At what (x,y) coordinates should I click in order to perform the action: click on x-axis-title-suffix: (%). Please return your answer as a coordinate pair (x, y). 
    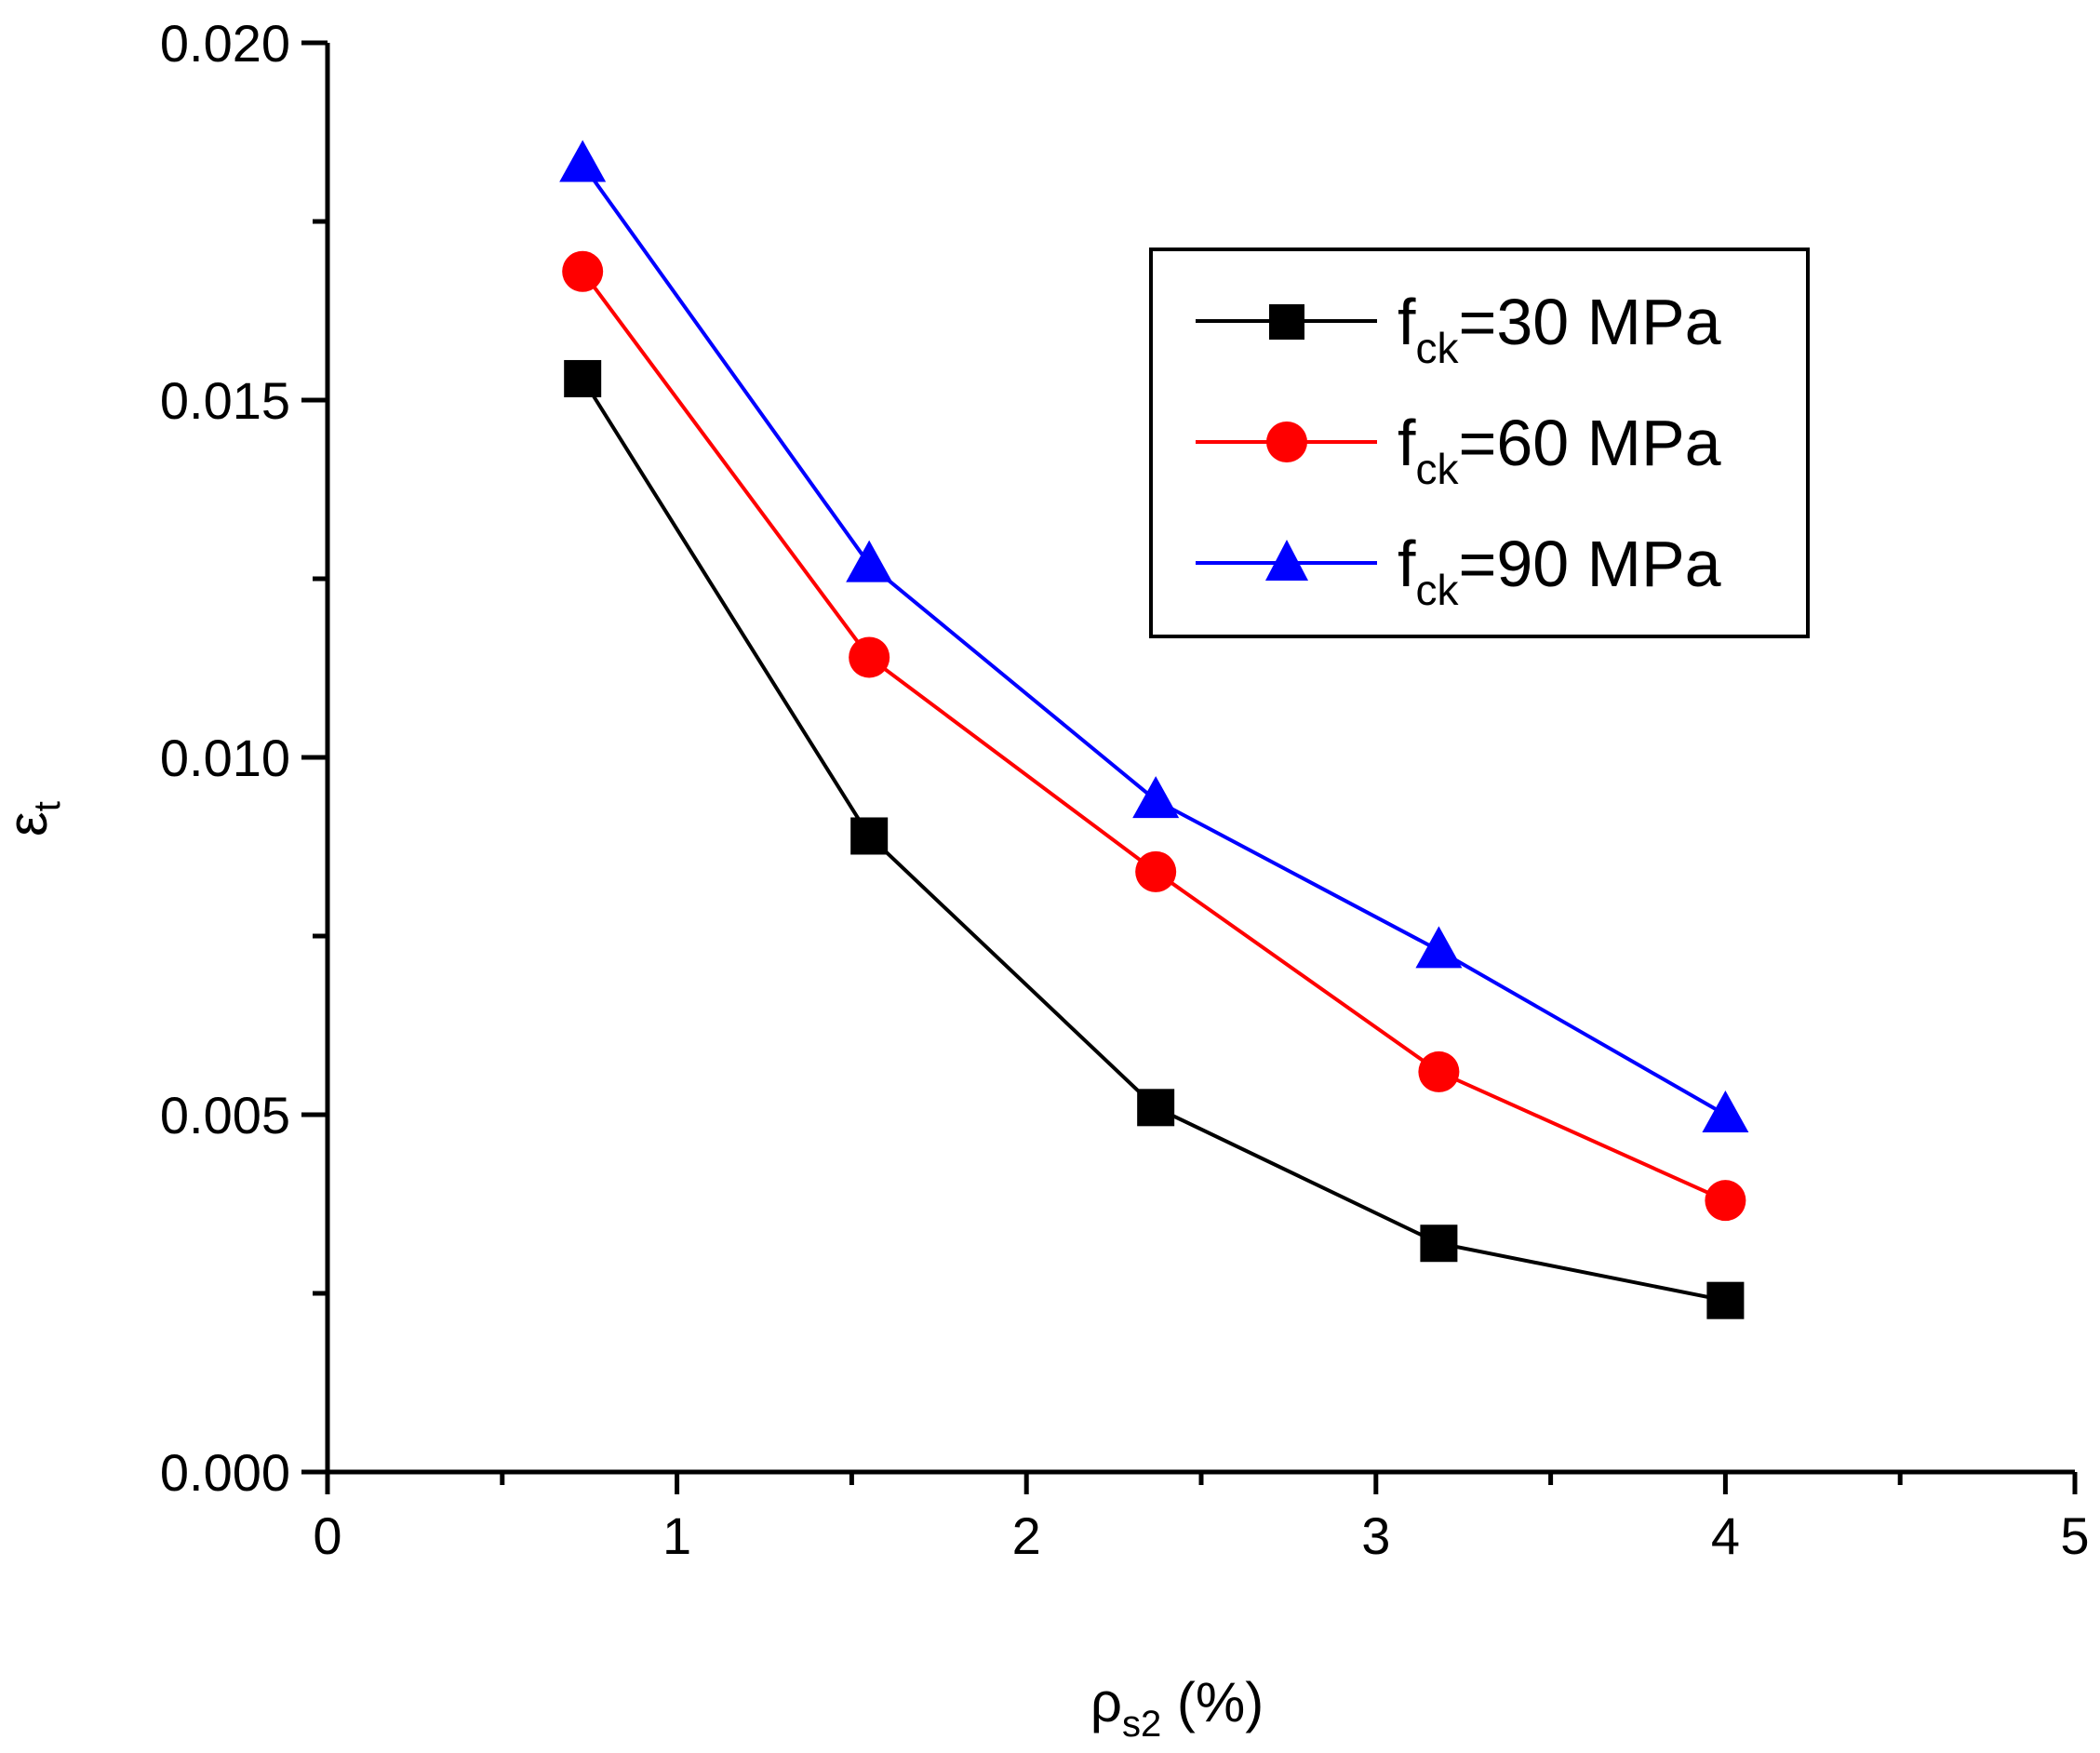
    Looking at the image, I should click on (1212, 1702).